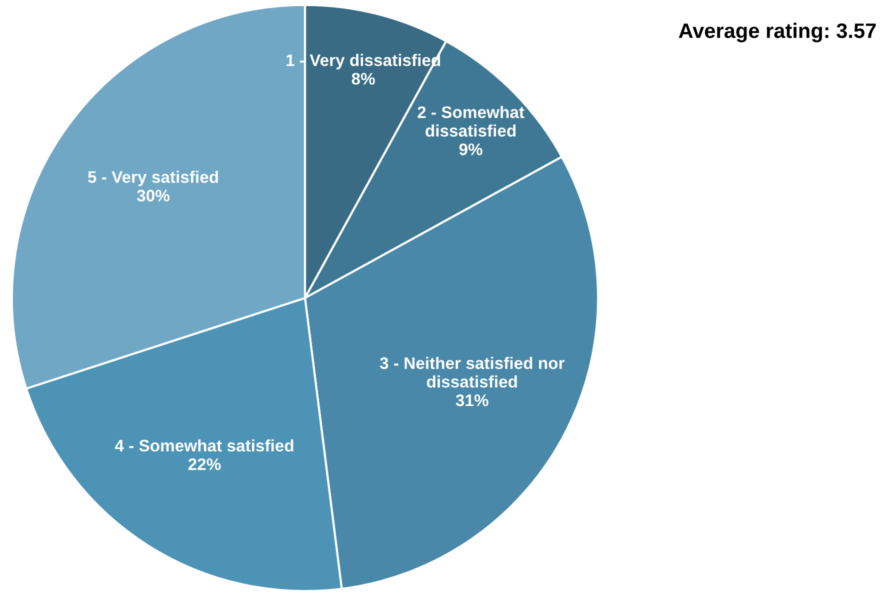 Image resolution: width=890 pixels, height=592 pixels. I want to click on slice-label: 5 - Very satisfied, so click(153, 178).